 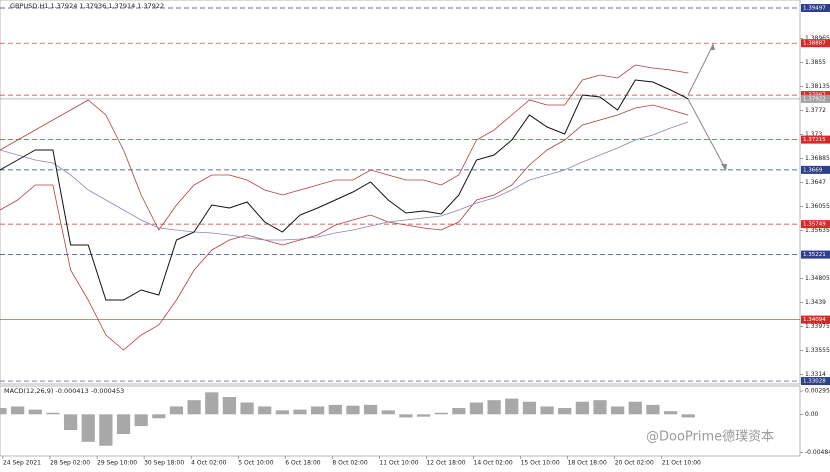 What do you see at coordinates (817, 391) in the screenshot?
I see `y-tick-label: 0.002956` at bounding box center [817, 391].